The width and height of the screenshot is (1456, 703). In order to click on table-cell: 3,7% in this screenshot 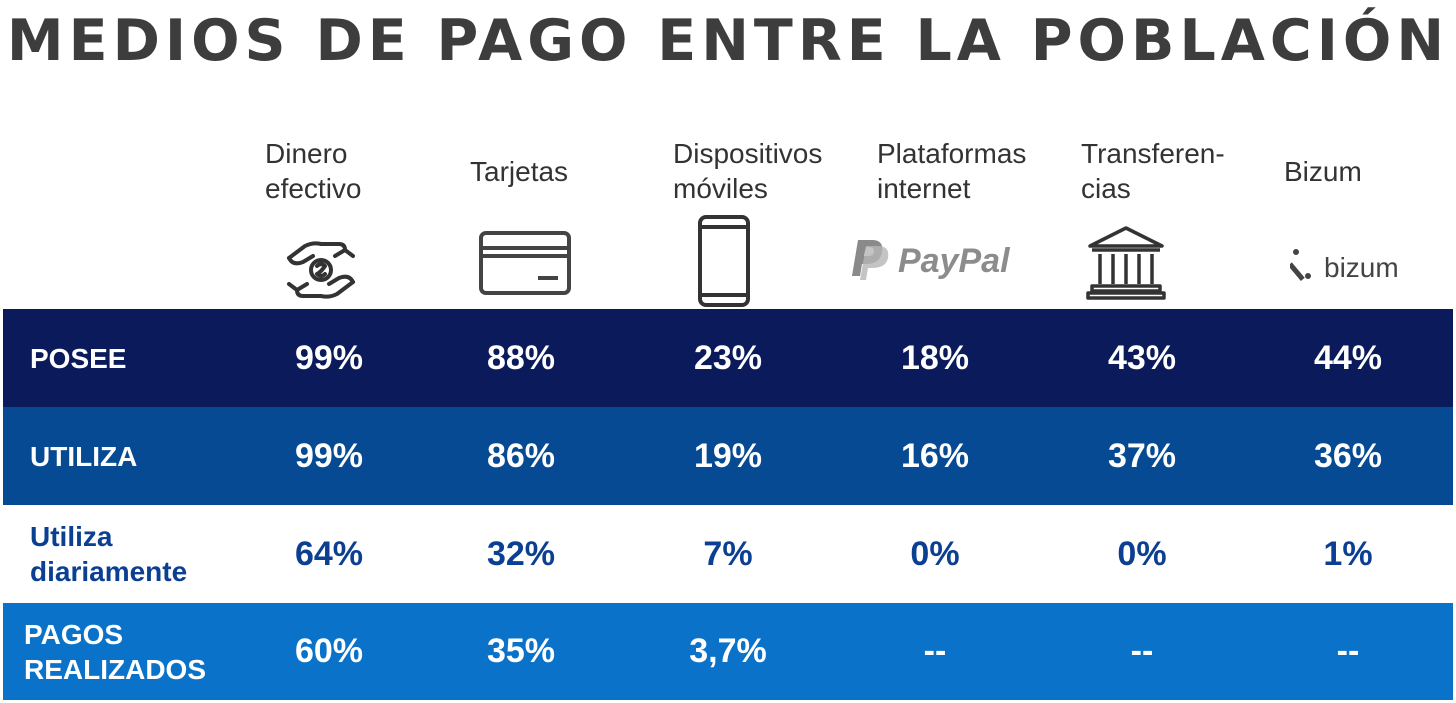, I will do `click(728, 651)`.